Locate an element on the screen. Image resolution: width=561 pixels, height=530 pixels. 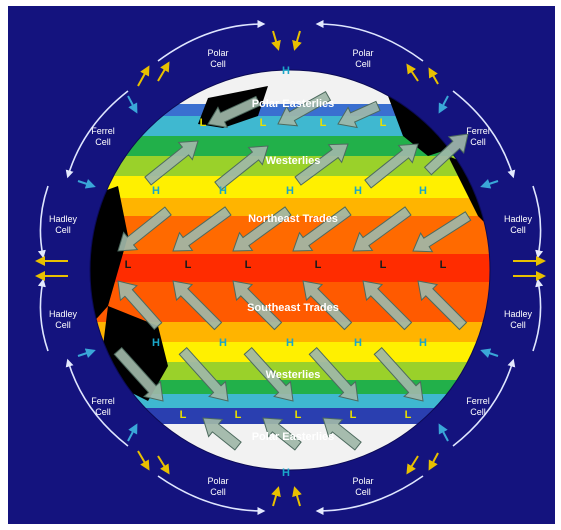
label-northeast-trades: Northeast Trades is located at coordinates (293, 219).